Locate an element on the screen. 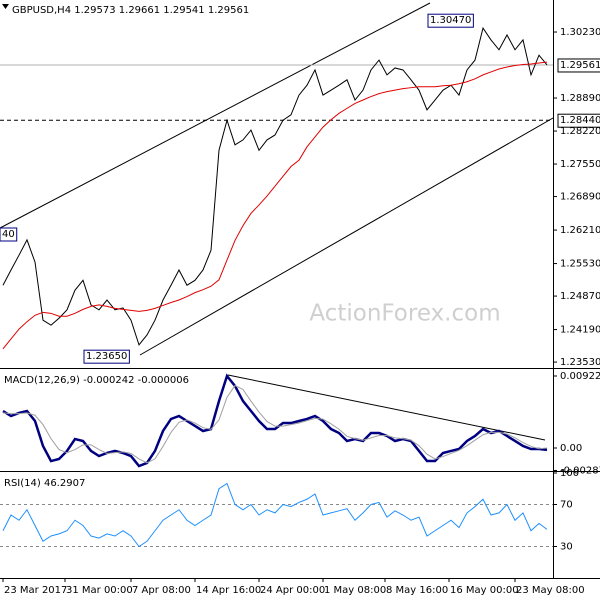  x-tick-label: 23 Mar 2017 is located at coordinates (35, 590).